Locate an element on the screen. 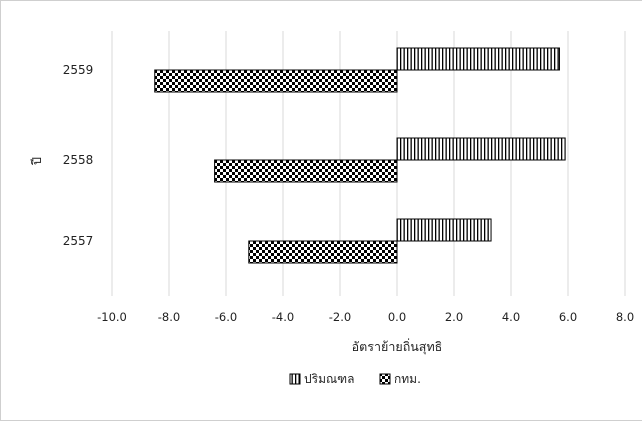 The height and width of the screenshot is (422, 642). x-tick-label: -4.0 is located at coordinates (283, 317).